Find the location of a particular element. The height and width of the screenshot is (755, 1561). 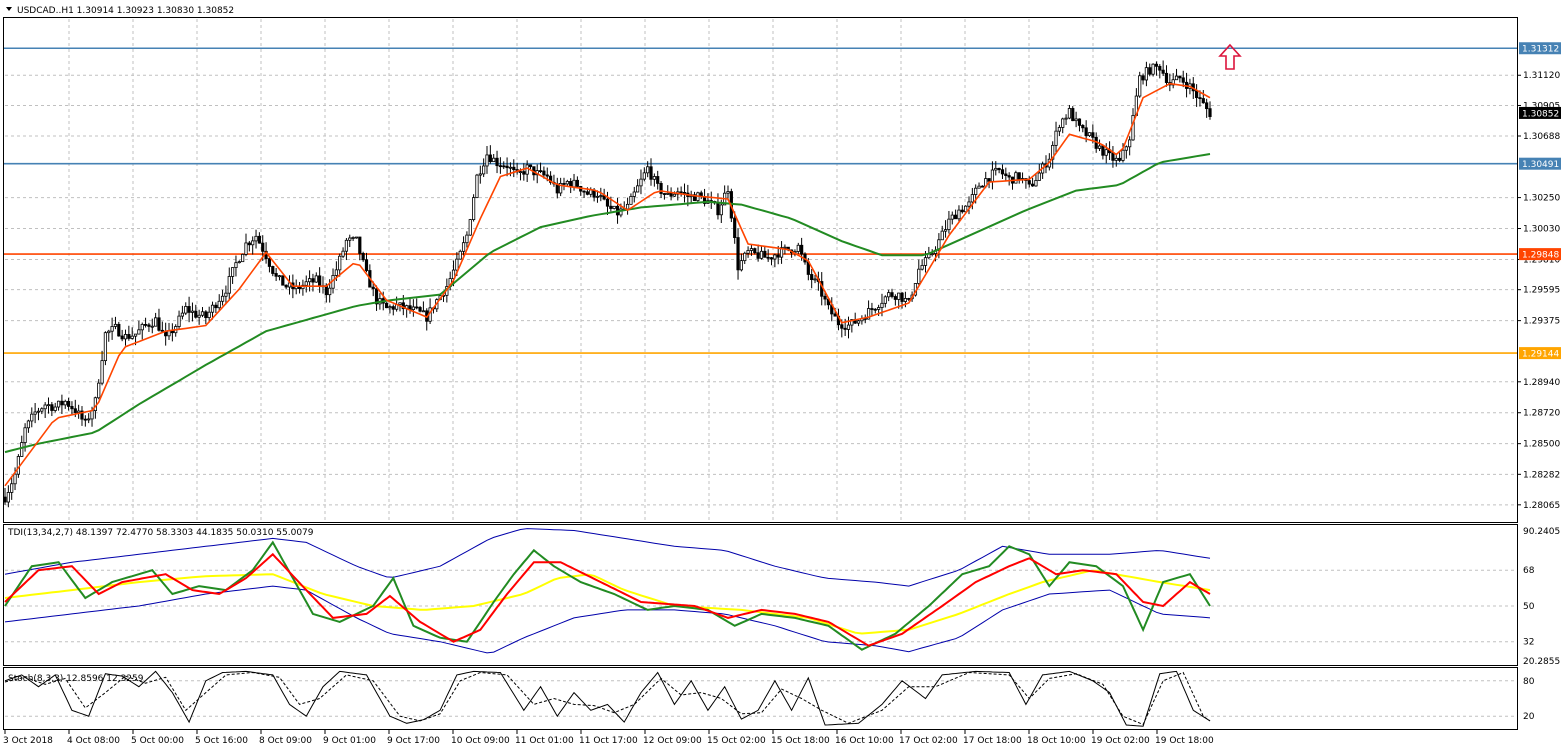

time-tick-label: 15 Oct 02:00 is located at coordinates (736, 741).